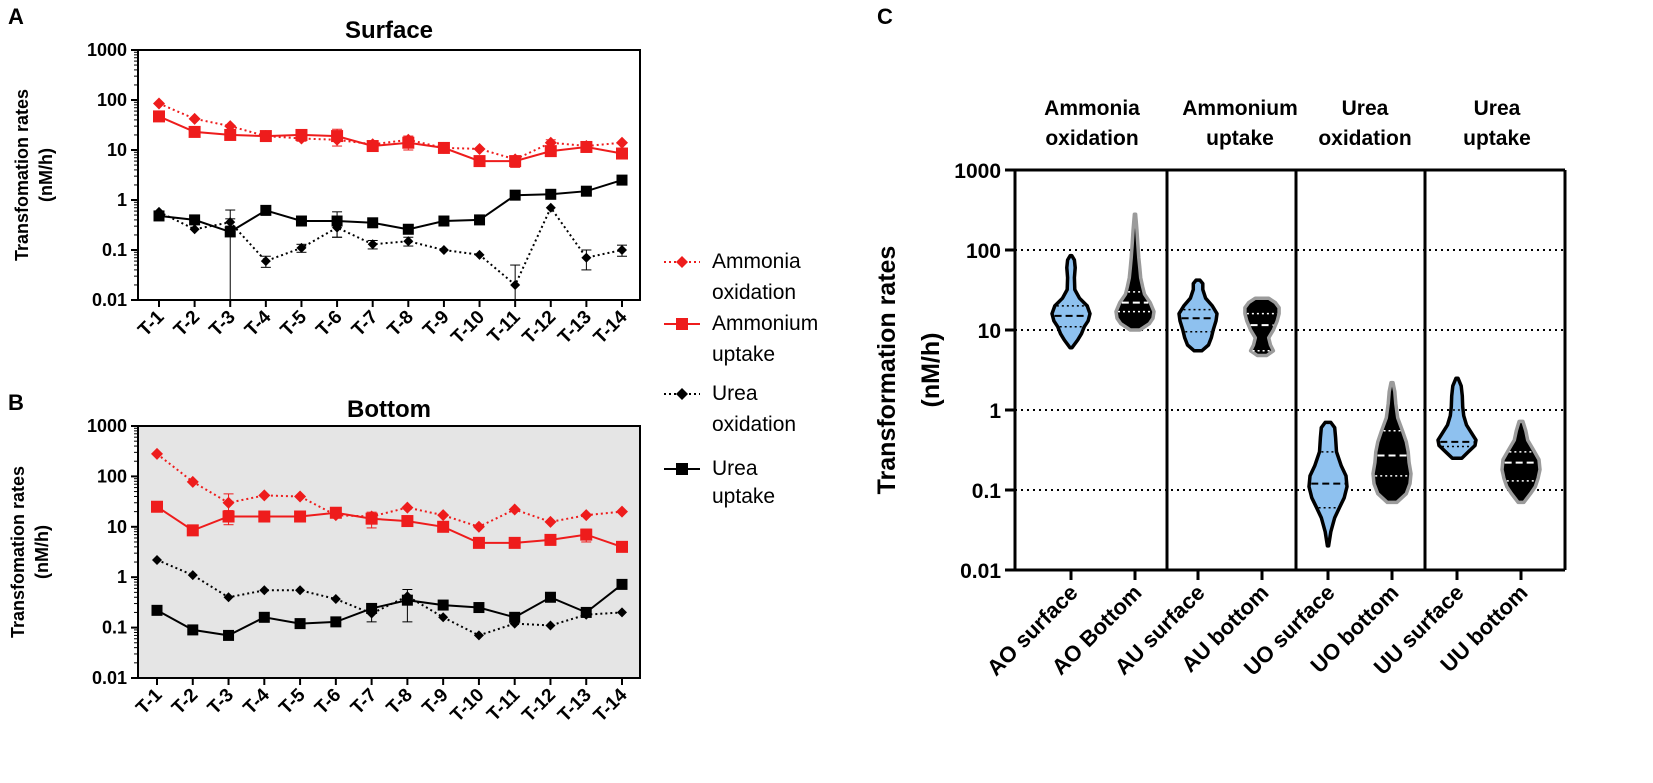 The width and height of the screenshot is (1653, 783). Describe the element at coordinates (719, 482) in the screenshot. I see `legend-item-urea-uptake: Urea uptake` at that location.